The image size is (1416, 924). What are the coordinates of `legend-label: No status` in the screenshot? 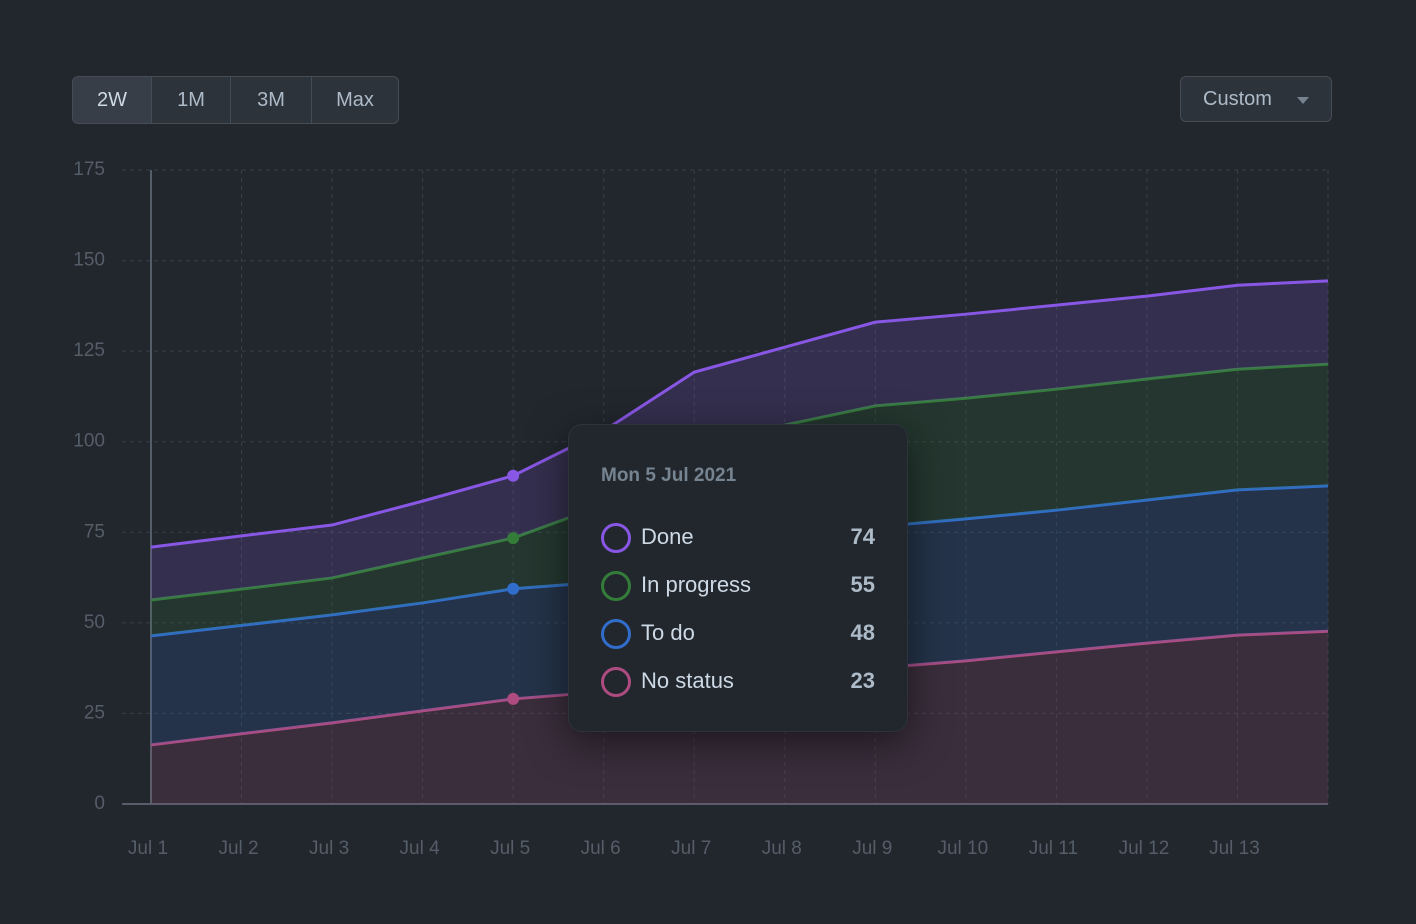 It's located at (687, 680).